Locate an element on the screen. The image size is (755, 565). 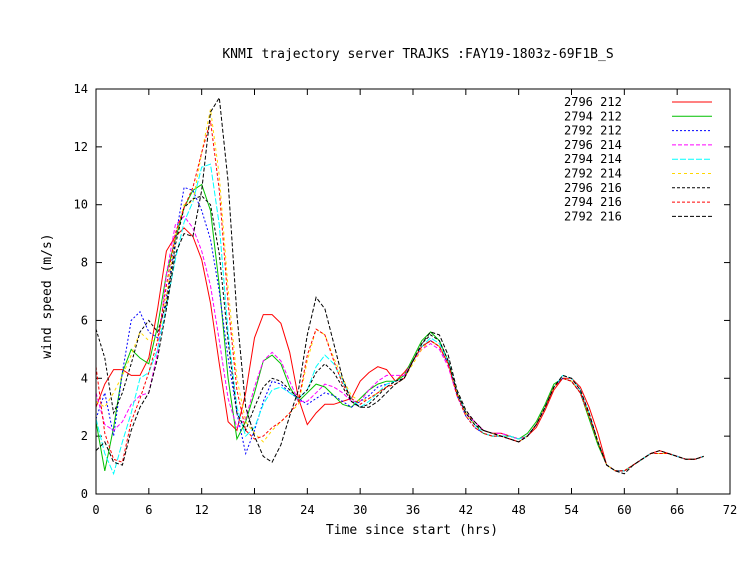
x-tick-label: 72 is located at coordinates (730, 510).